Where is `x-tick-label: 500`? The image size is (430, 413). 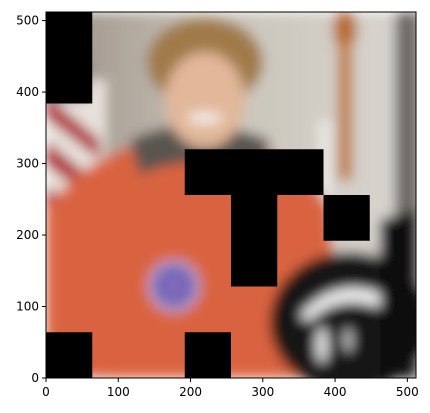 x-tick-label: 500 is located at coordinates (407, 392).